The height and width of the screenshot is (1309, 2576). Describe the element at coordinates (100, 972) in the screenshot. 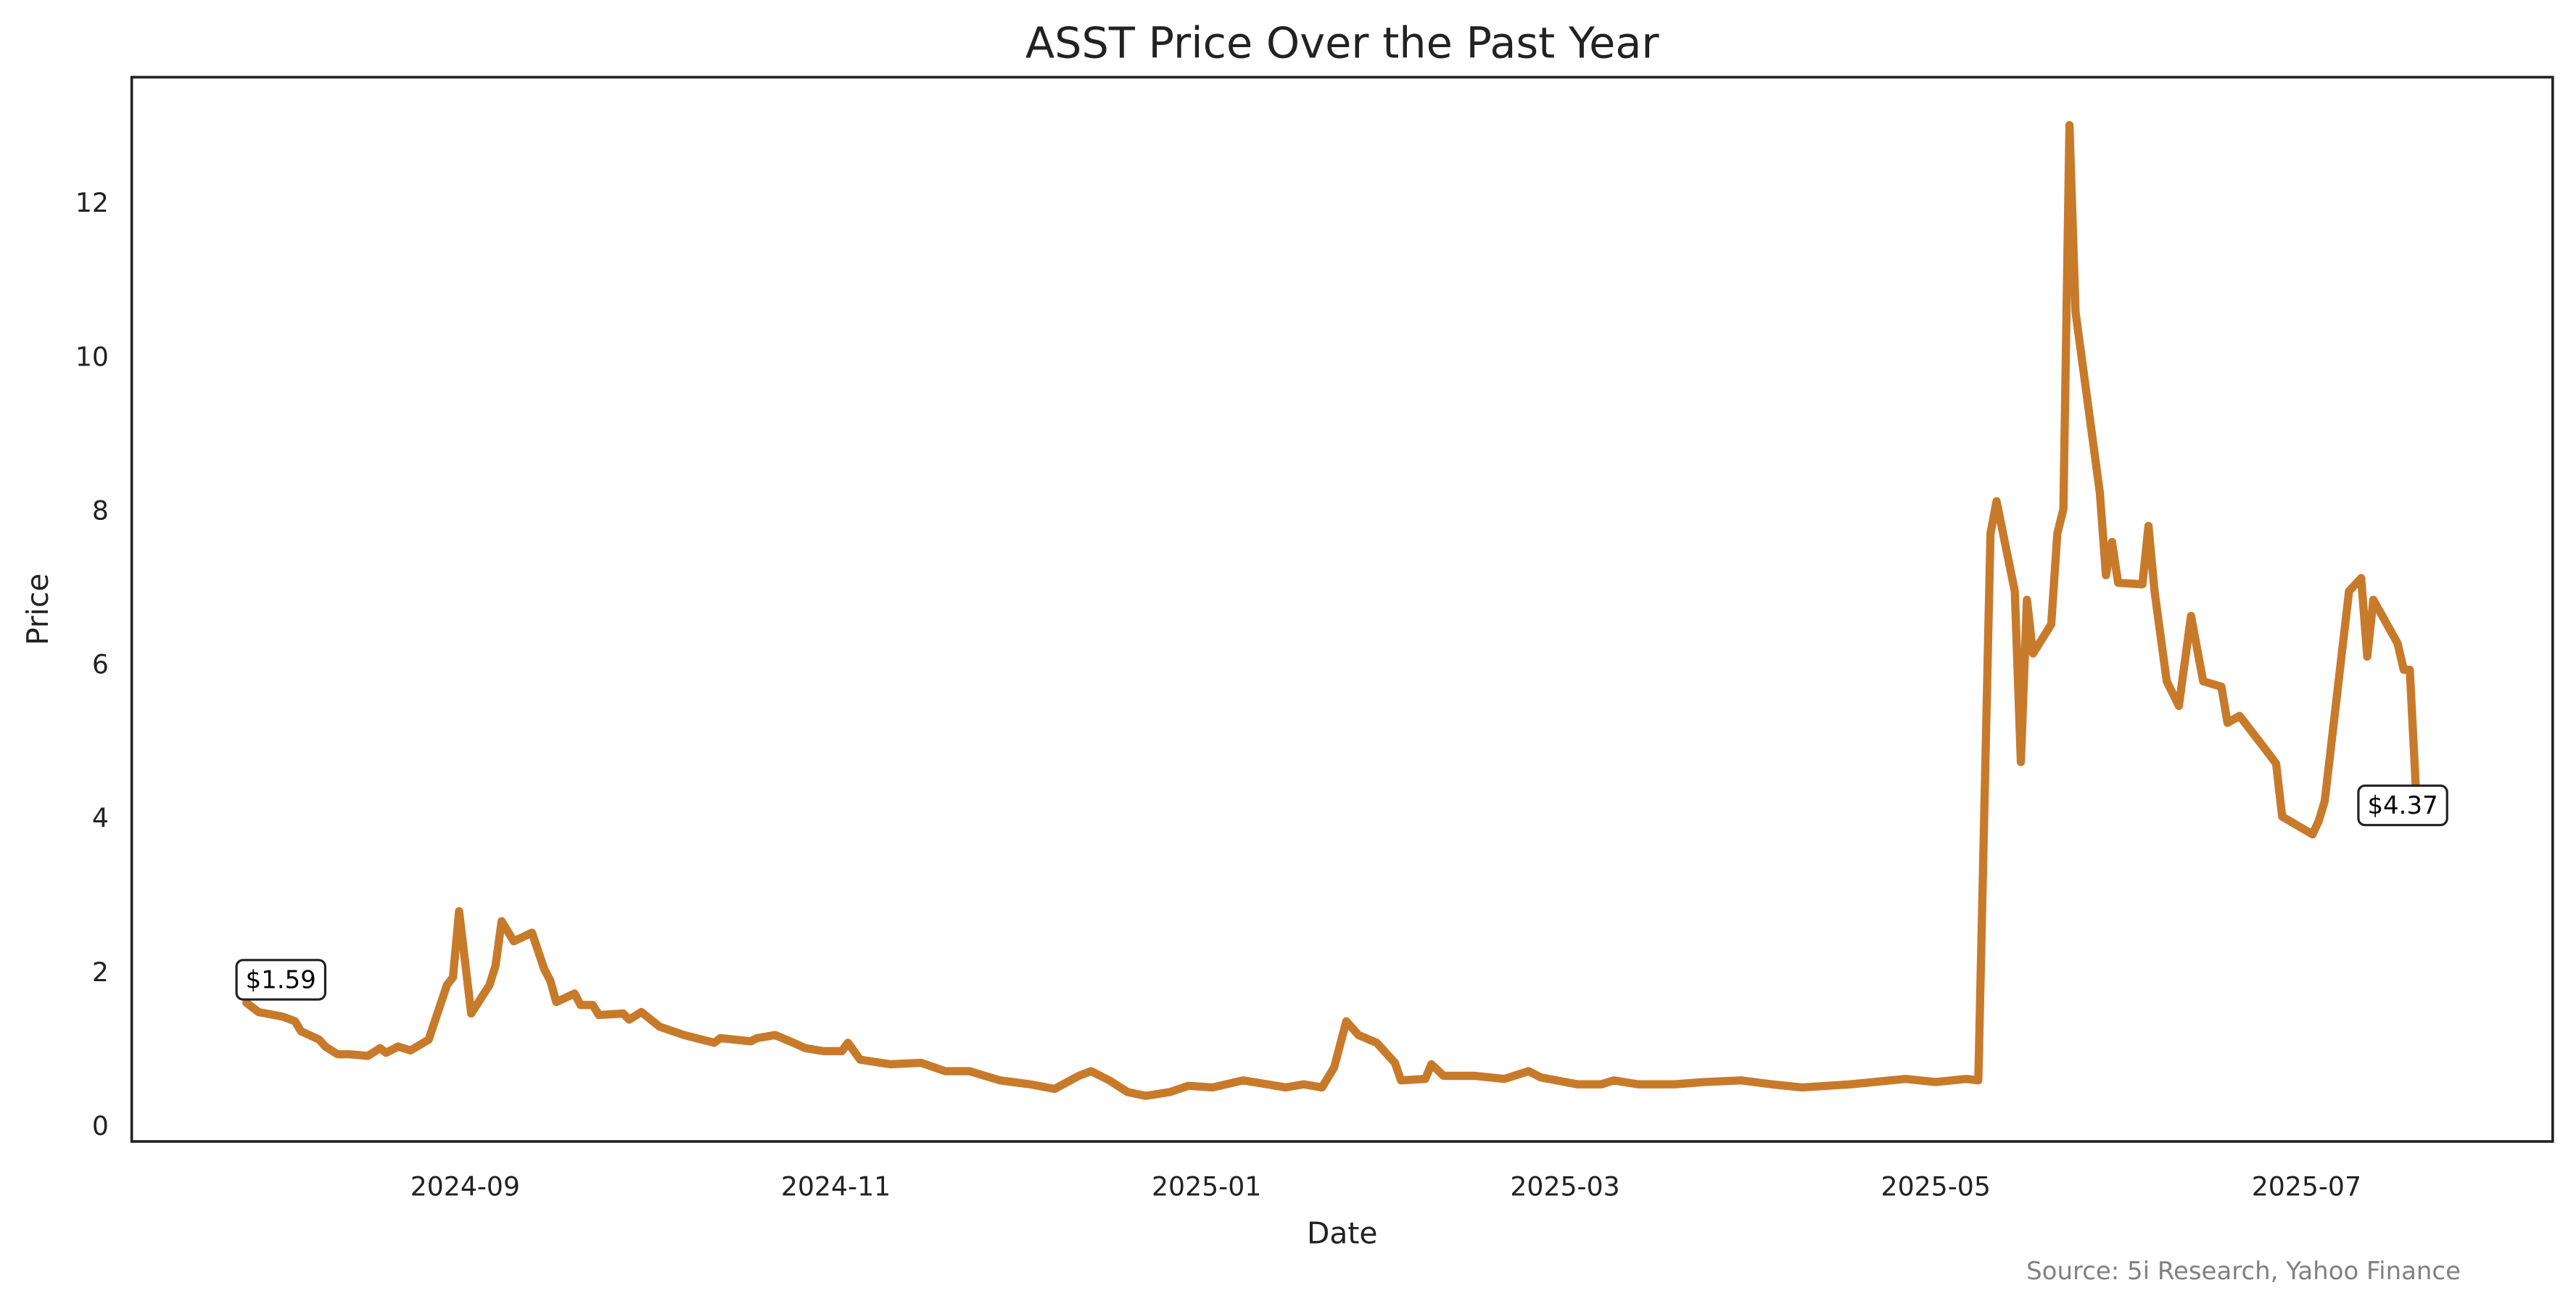

I see `y-tick-label: 2` at that location.